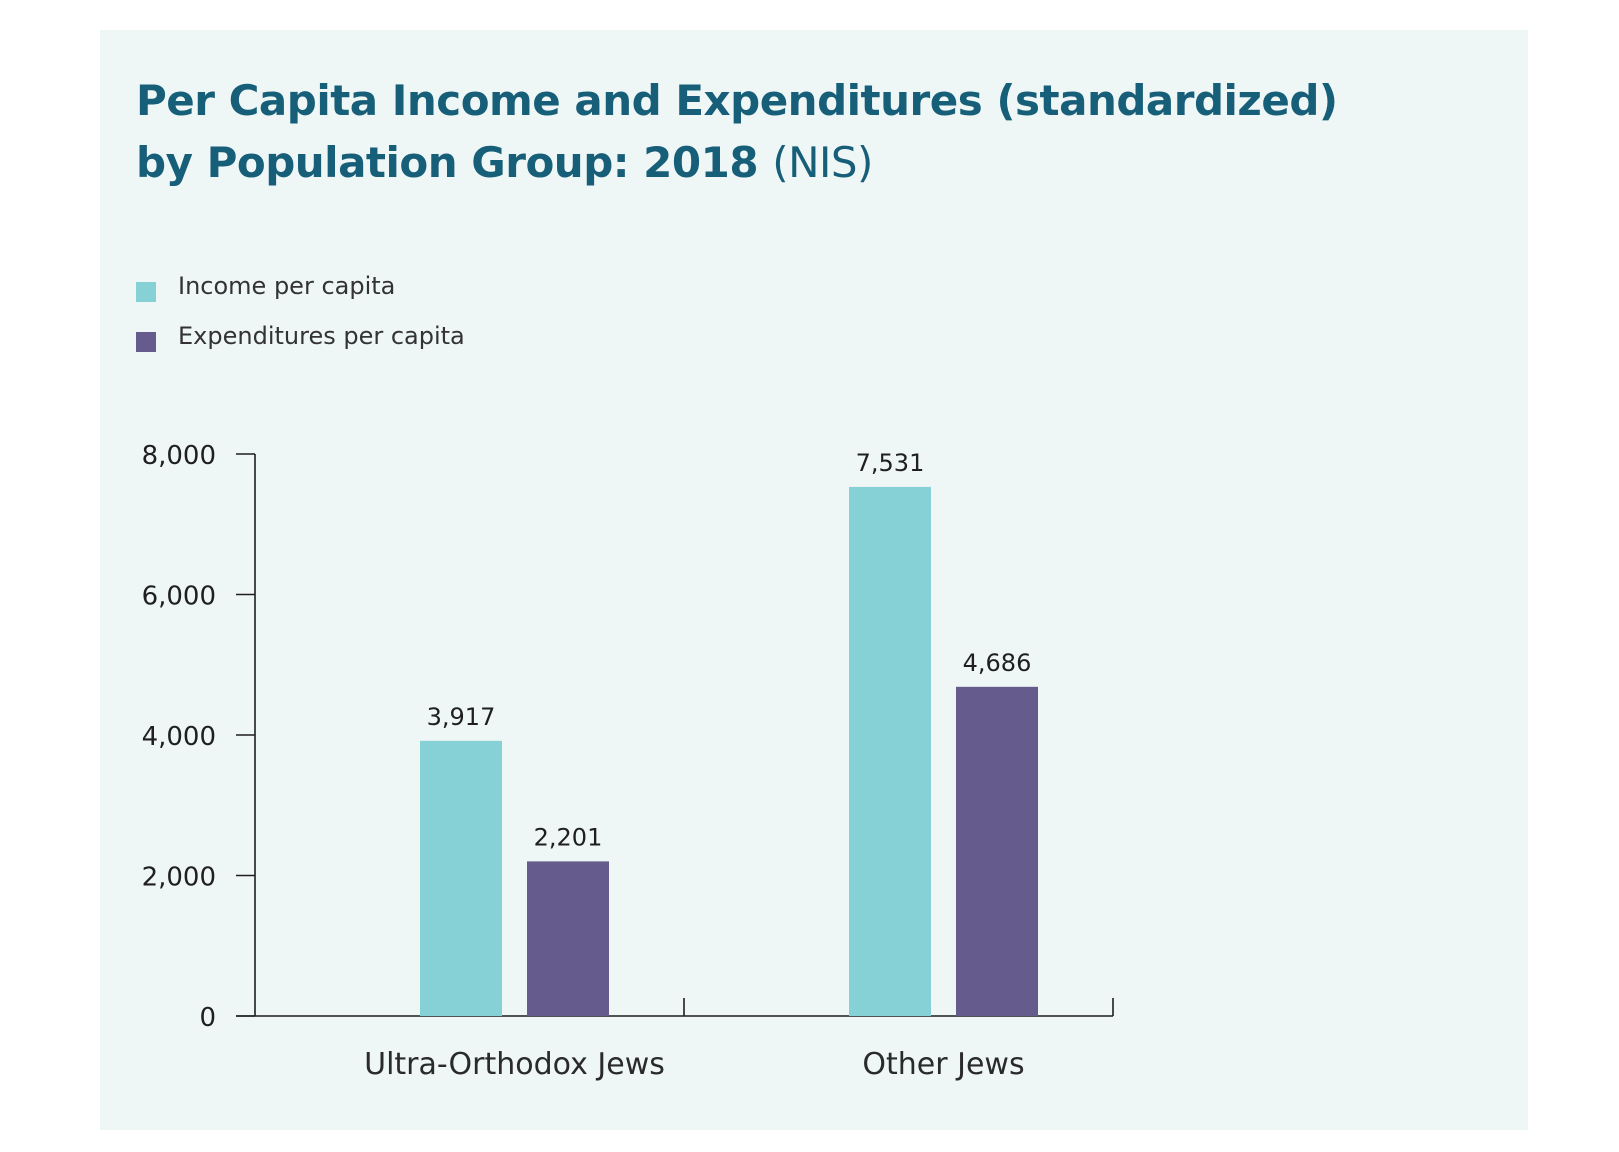 The image size is (1619, 1152). I want to click on y-tick-label: 2,000, so click(179, 878).